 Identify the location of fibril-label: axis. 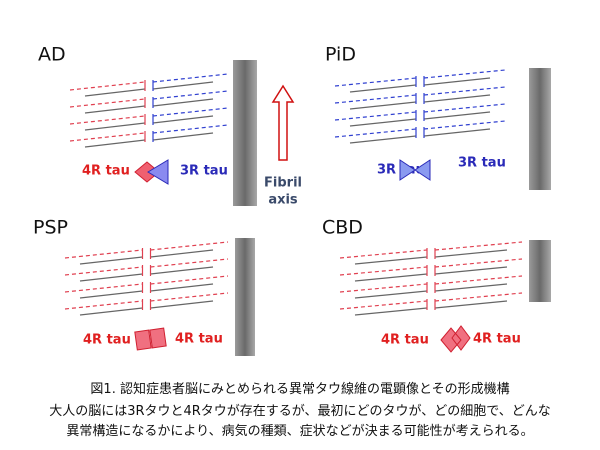
(283, 200).